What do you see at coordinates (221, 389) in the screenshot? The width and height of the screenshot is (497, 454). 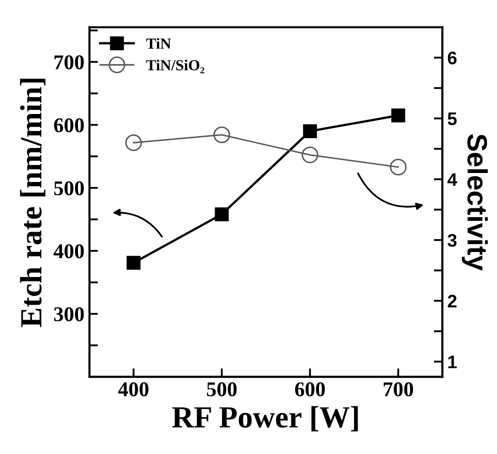 I see `x-tick-label: 500` at bounding box center [221, 389].